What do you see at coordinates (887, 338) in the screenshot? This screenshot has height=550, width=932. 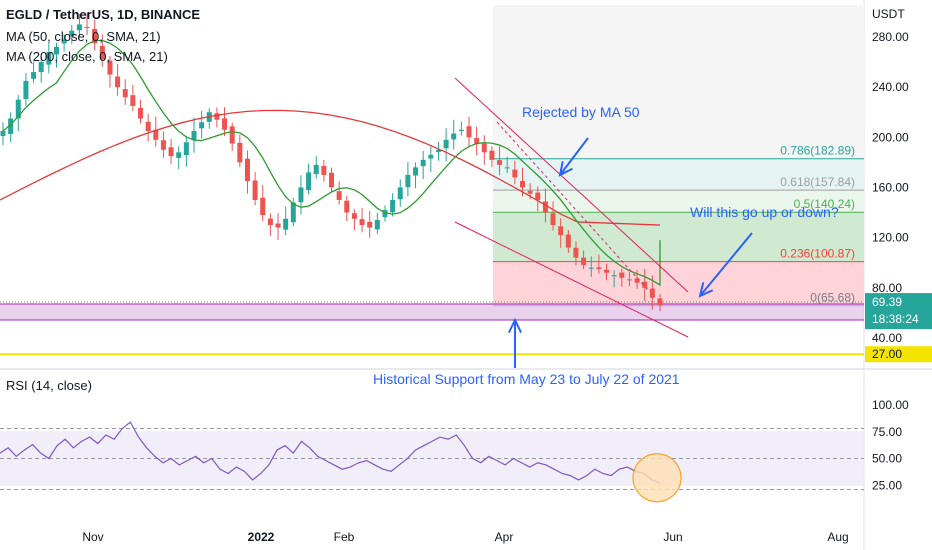 I see `y-tick-label: 40.00` at bounding box center [887, 338].